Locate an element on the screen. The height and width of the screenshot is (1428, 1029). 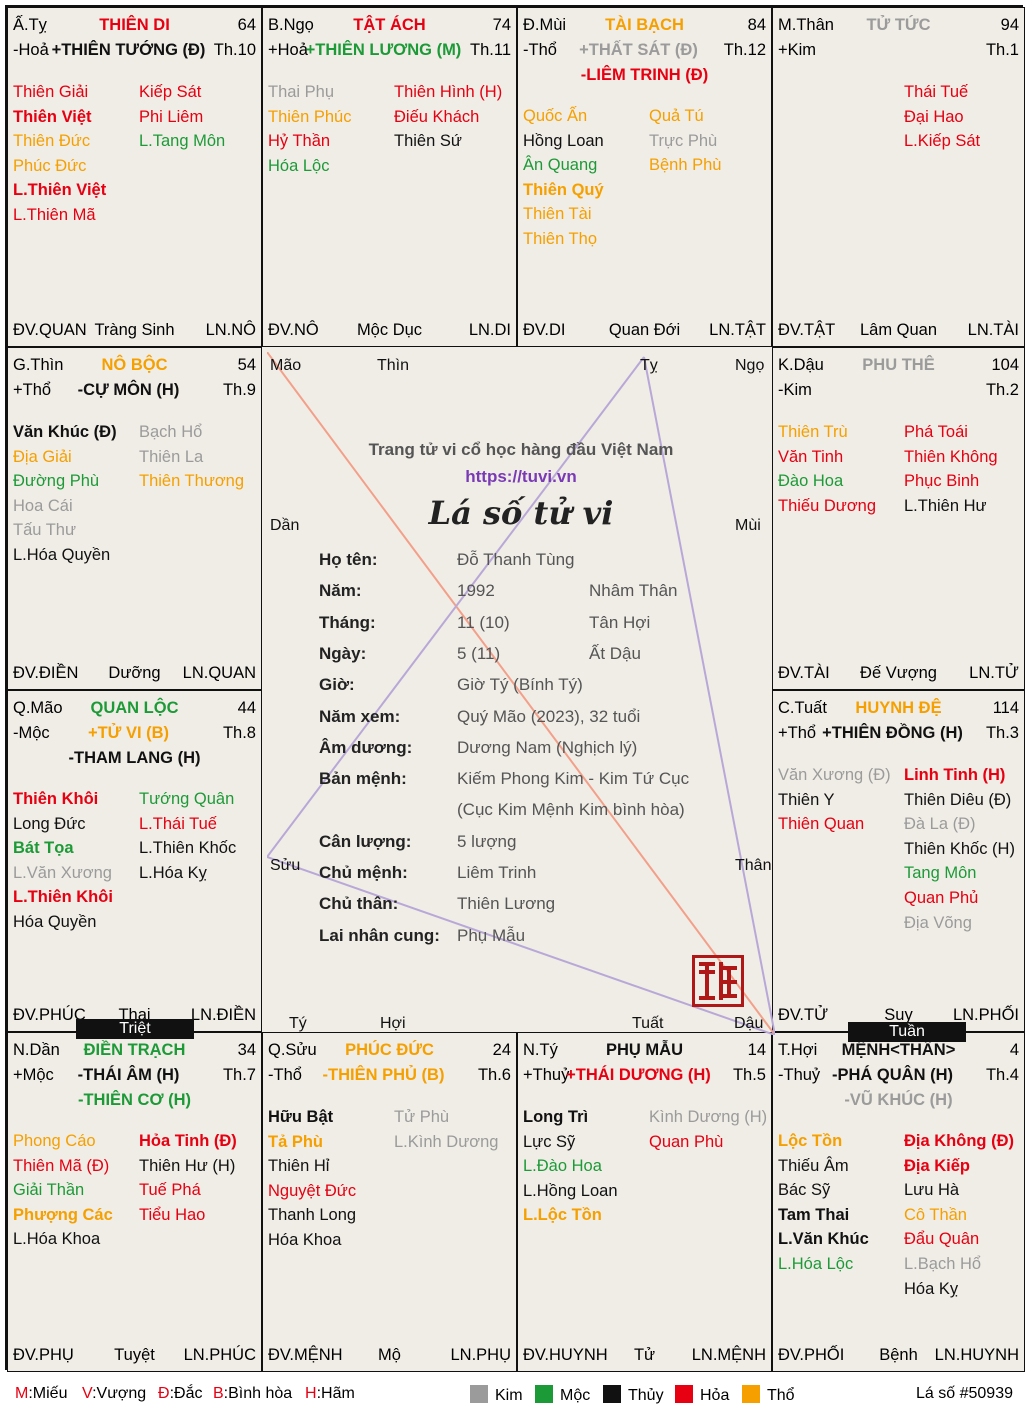
branch-label: Hợi is located at coordinates (393, 1023).